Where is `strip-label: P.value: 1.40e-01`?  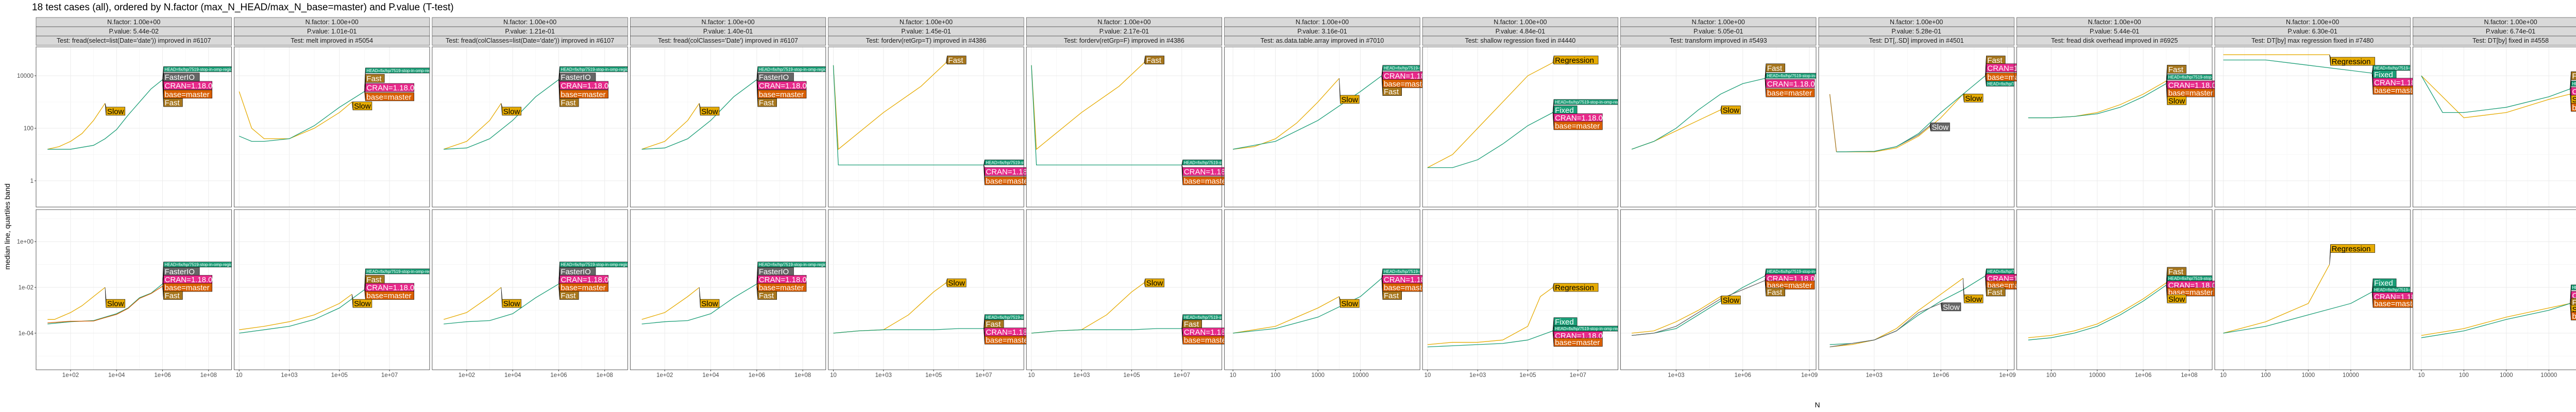 strip-label: P.value: 1.40e-01 is located at coordinates (728, 32).